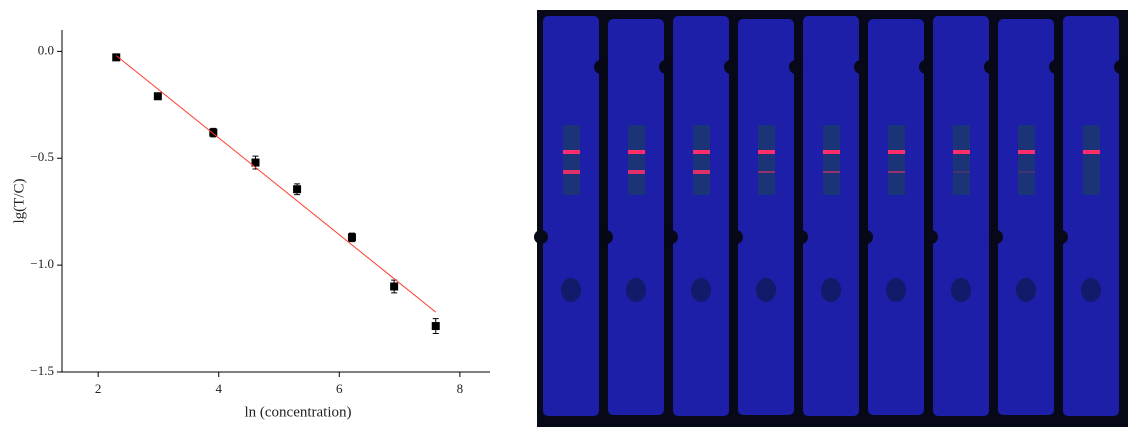 This screenshot has width=1141, height=437. What do you see at coordinates (297, 412) in the screenshot?
I see `x-axis-label: ln (concentration)` at bounding box center [297, 412].